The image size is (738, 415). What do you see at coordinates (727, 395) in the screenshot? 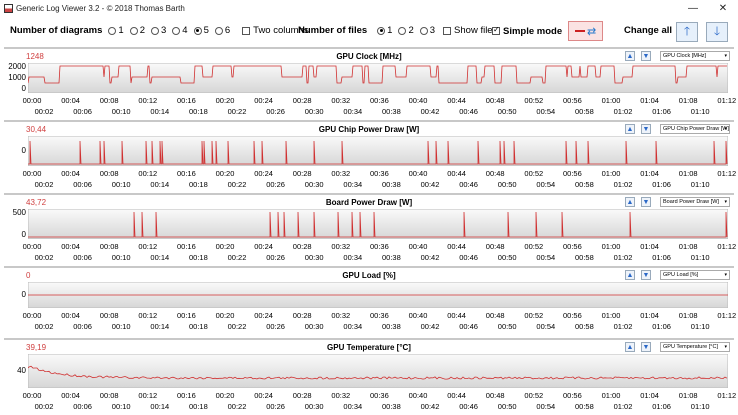
I see `x-tick-label: 01:12` at bounding box center [727, 395].